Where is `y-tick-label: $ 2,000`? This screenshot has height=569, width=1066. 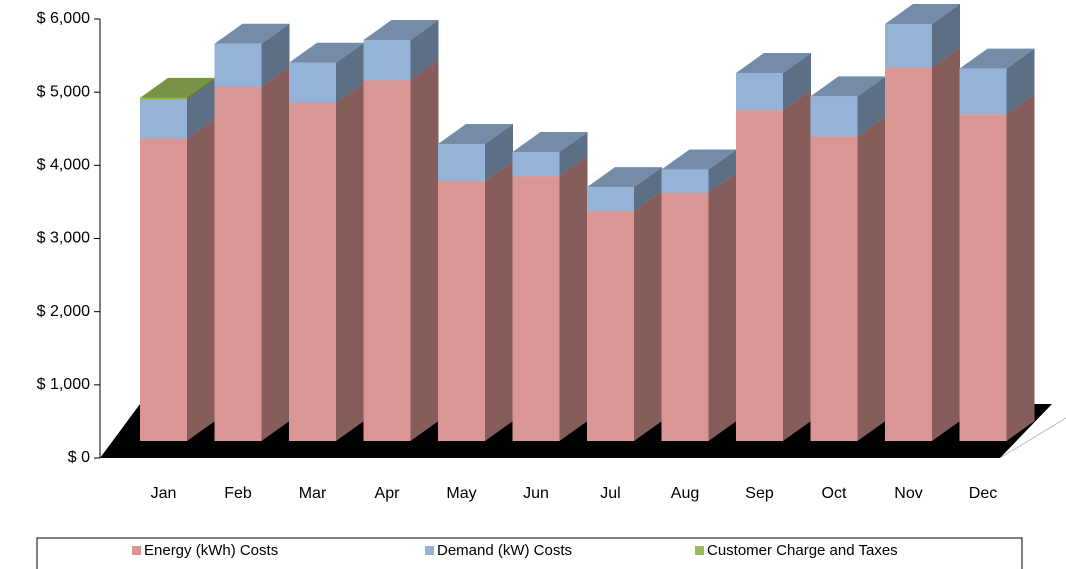
y-tick-label: $ 2,000 is located at coordinates (63, 311).